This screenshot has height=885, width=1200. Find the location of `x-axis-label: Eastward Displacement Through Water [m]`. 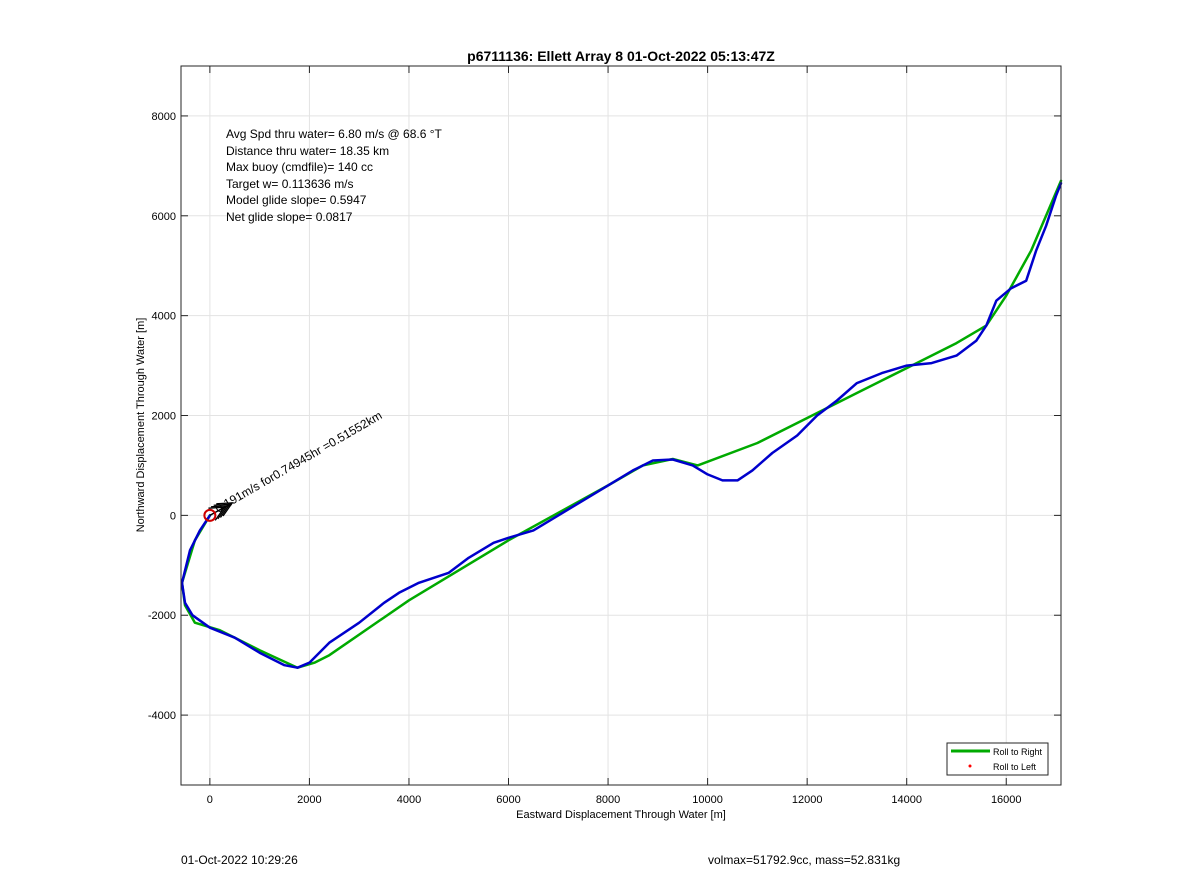

x-axis-label: Eastward Displacement Through Water [m] is located at coordinates (621, 815).